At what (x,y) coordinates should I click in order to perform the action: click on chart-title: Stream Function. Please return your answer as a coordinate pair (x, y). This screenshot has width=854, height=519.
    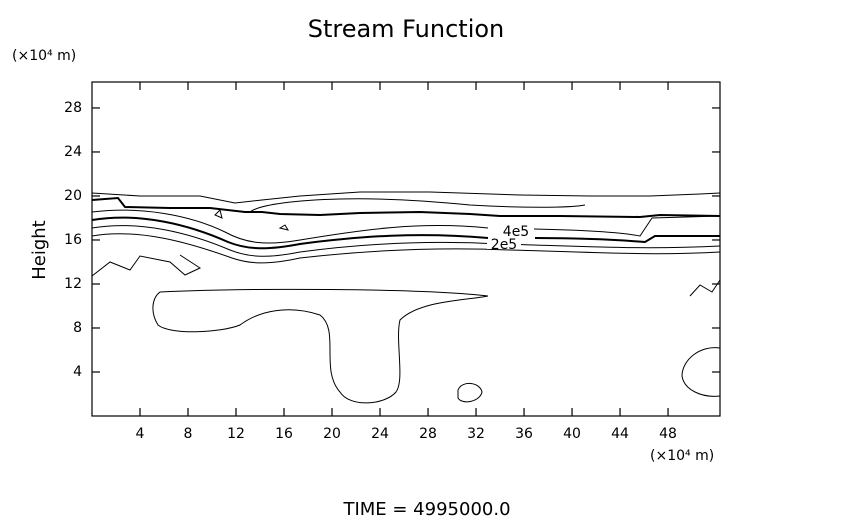
    Looking at the image, I should click on (406, 29).